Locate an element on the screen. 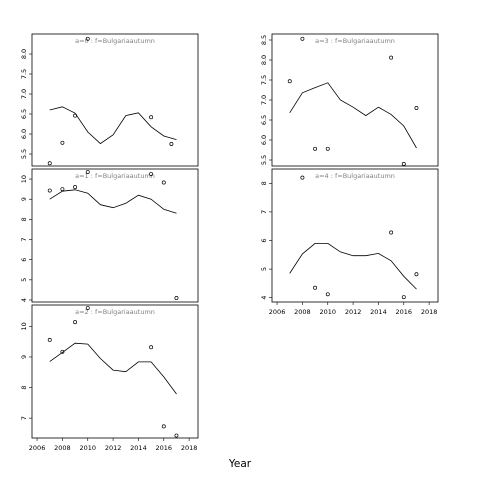  panel-strip-label: a=1 : f=Bulgariaautumn is located at coordinates (115, 176).